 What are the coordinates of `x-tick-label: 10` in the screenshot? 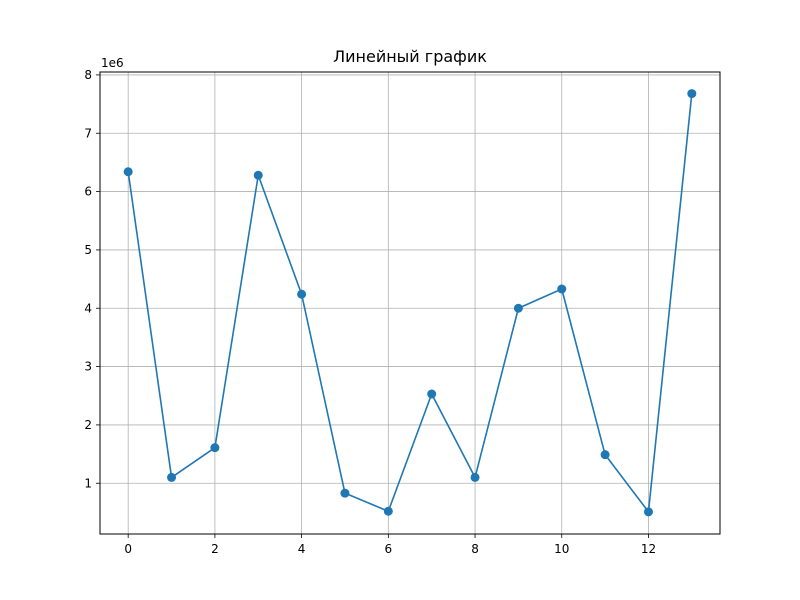 It's located at (561, 549).